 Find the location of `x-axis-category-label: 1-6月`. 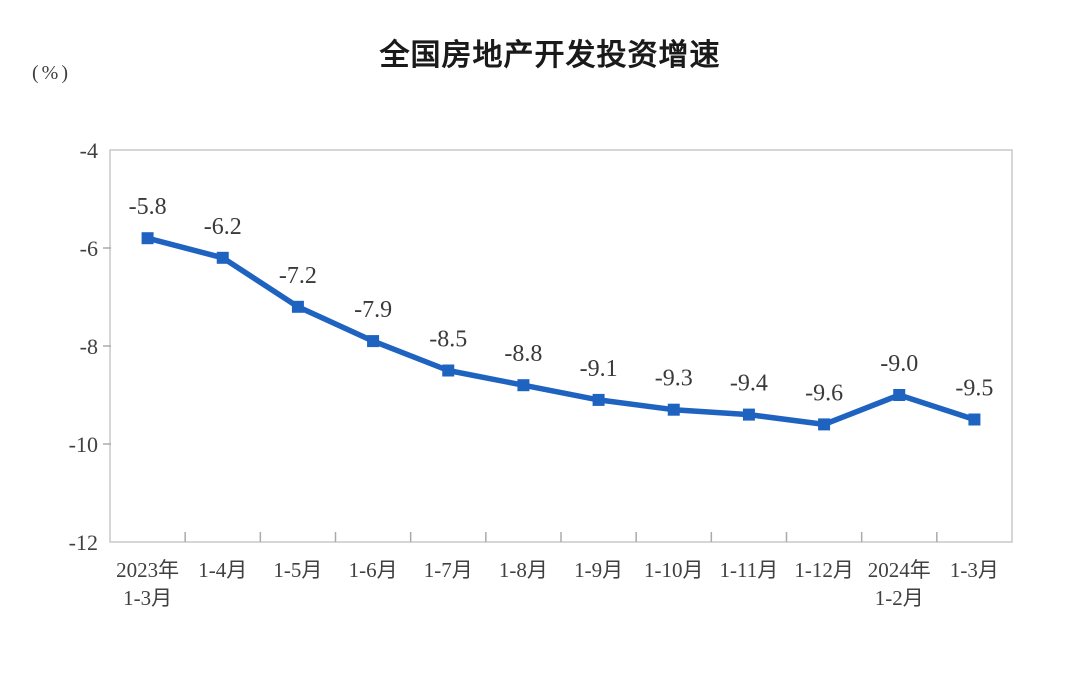

x-axis-category-label: 1-6月 is located at coordinates (373, 570).